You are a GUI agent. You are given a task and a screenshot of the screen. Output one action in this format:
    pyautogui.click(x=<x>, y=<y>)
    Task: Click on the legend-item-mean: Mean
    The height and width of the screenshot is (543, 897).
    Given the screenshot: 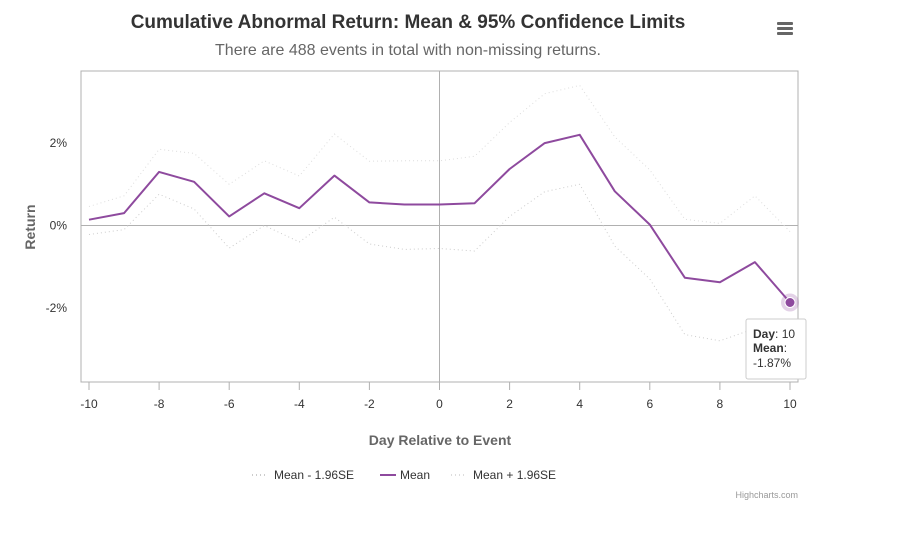 What is the action you would take?
    pyautogui.click(x=405, y=475)
    